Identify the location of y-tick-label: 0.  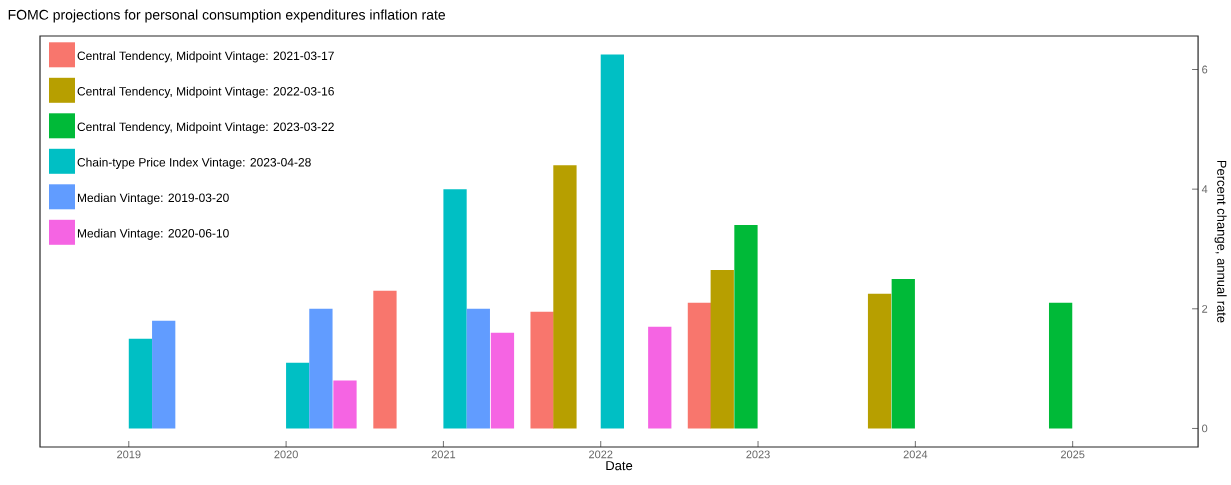
(1205, 428).